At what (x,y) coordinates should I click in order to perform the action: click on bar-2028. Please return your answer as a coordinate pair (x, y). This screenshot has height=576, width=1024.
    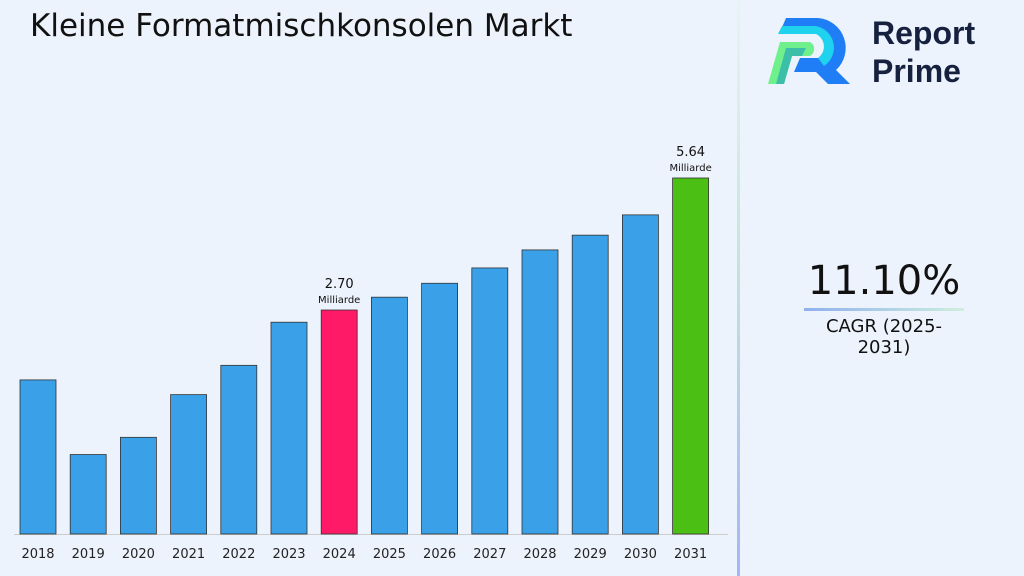
    Looking at the image, I should click on (540, 392).